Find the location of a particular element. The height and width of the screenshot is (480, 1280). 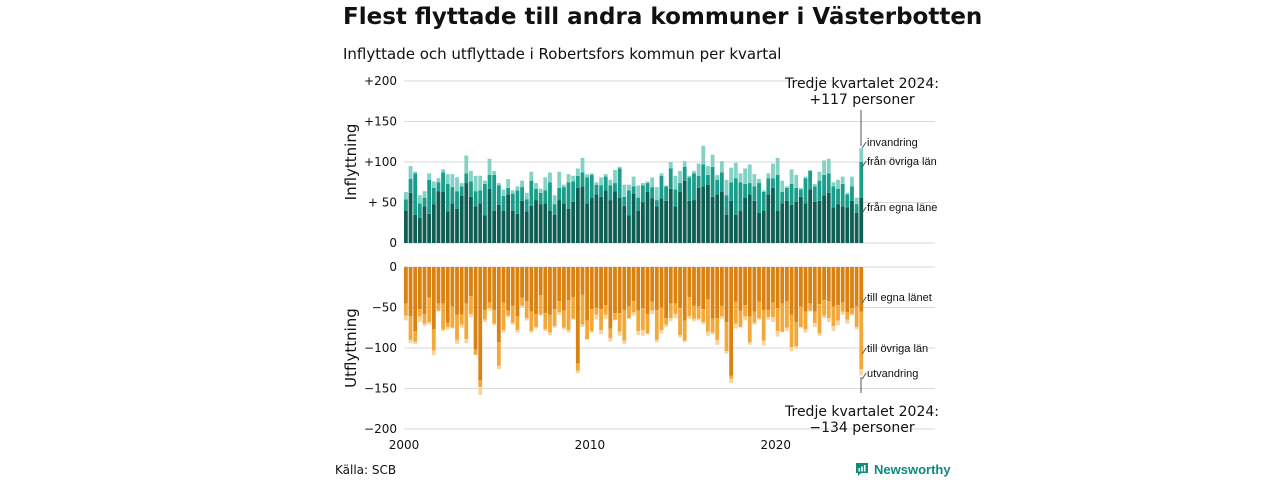

series-label-leader is located at coordinates (864, 351).